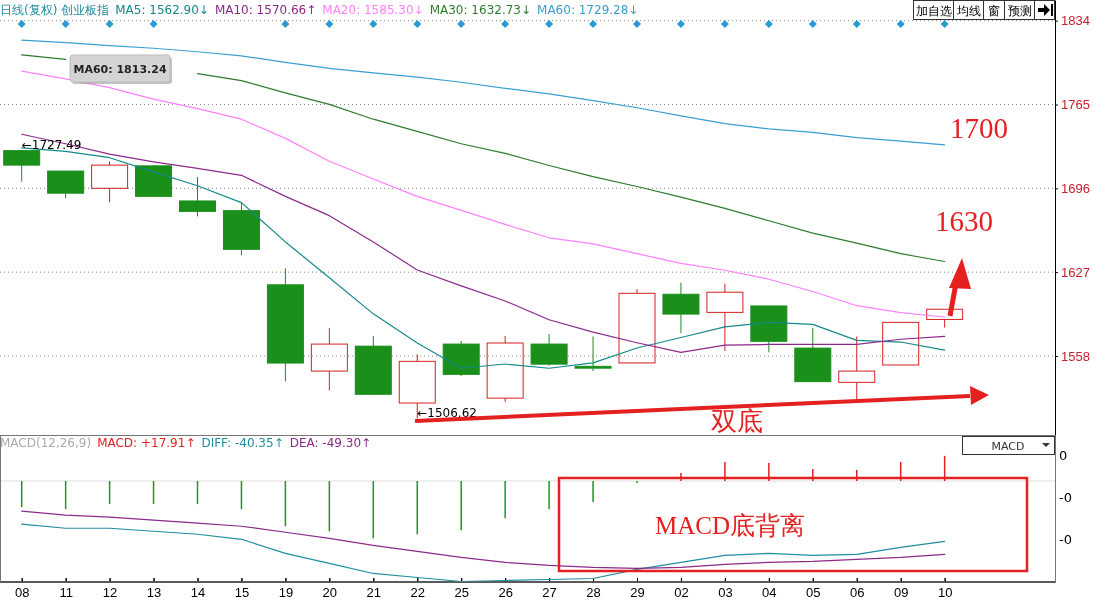  What do you see at coordinates (725, 592) in the screenshot?
I see `x-tick-label: 03` at bounding box center [725, 592].